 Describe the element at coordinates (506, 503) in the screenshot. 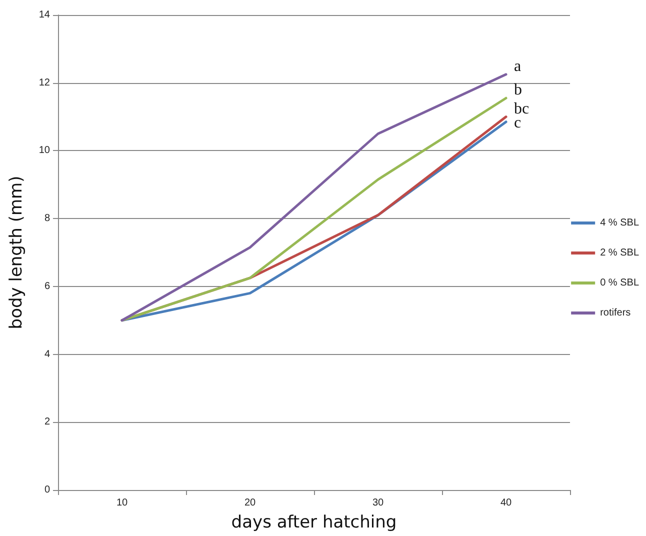

I see `x-tick-label: 40` at that location.